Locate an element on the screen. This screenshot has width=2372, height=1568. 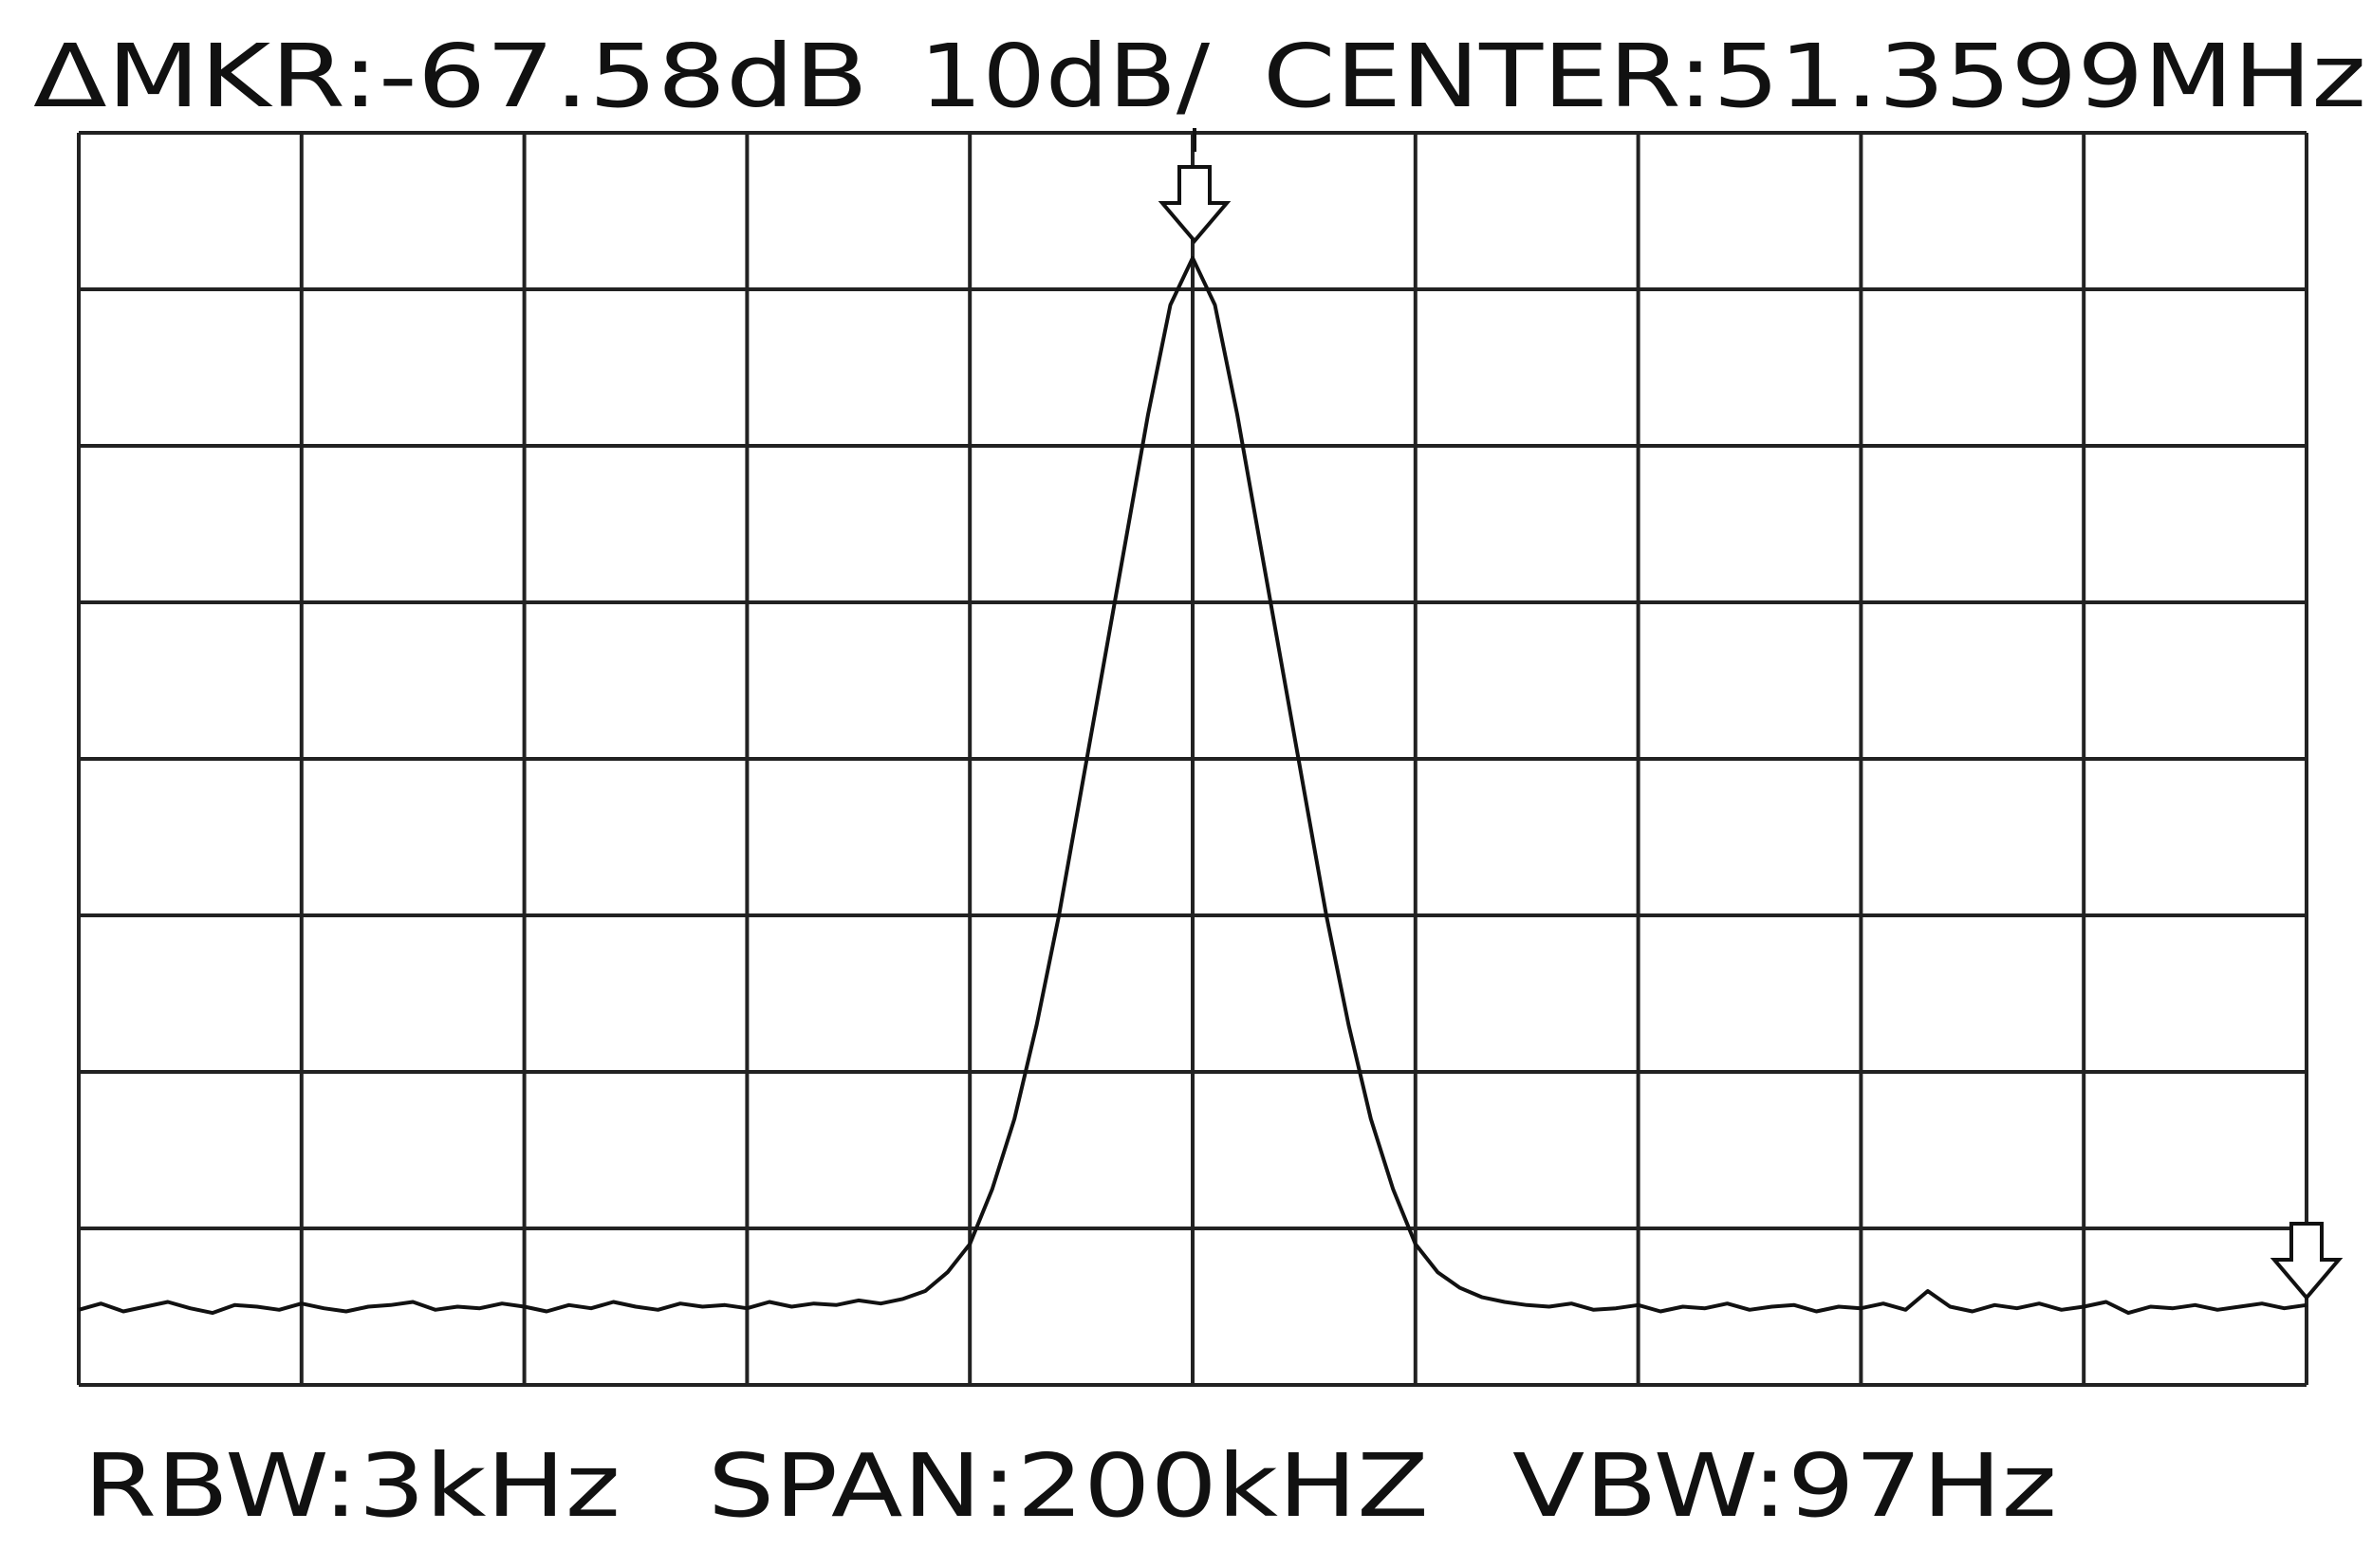
delta-marker is located at coordinates (2307, 1261).